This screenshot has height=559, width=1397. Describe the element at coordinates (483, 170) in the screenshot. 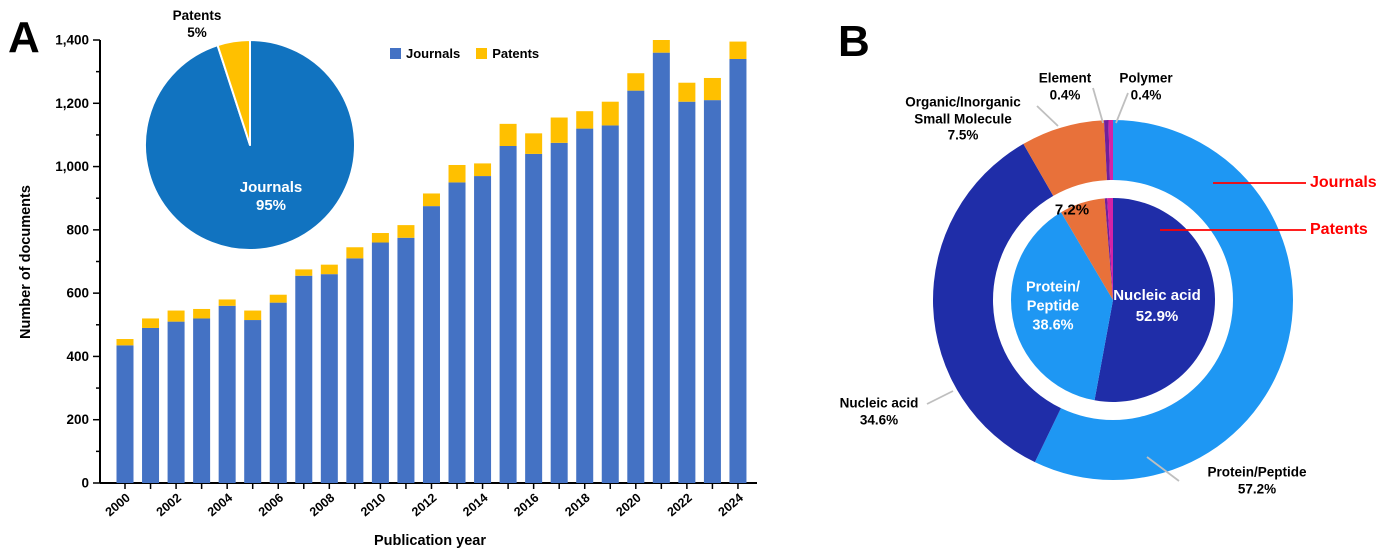

I see `bar-patents-2014` at that location.